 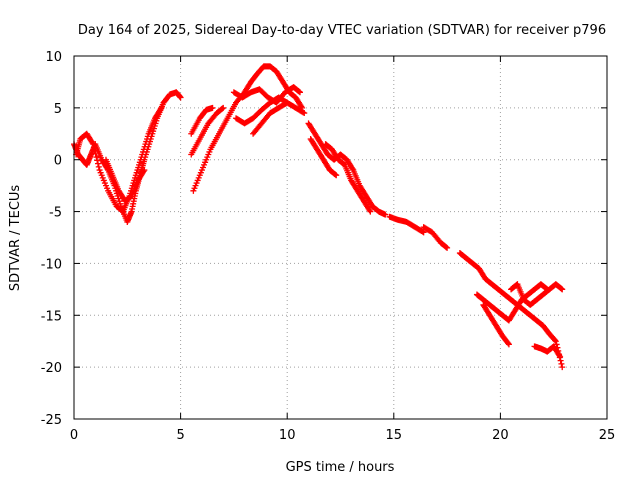 I want to click on y-tick-label: -5, so click(x=55, y=213).